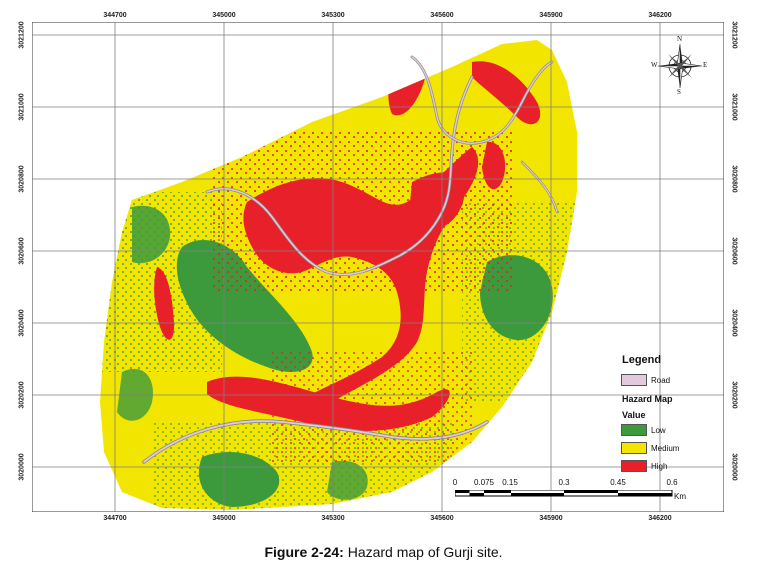  Describe the element at coordinates (115, 518) in the screenshot. I see `tick-label-bottom: 344700` at that location.